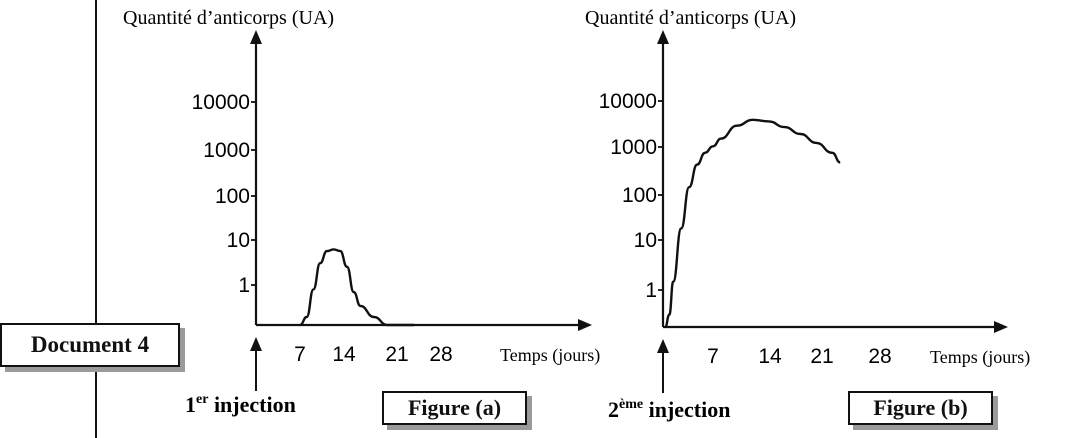  I want to click on document-label: Document 4, so click(90, 344).